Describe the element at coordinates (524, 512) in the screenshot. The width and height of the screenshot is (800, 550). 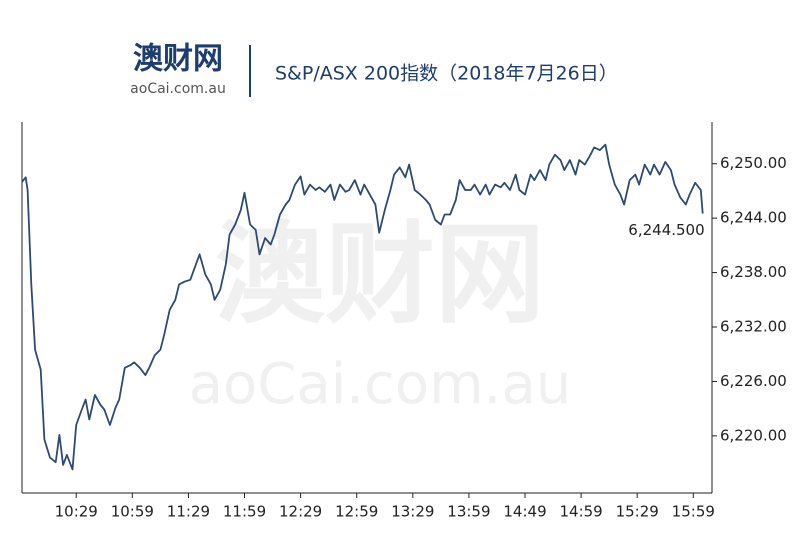
I see `x-tick-label: 14:49` at that location.